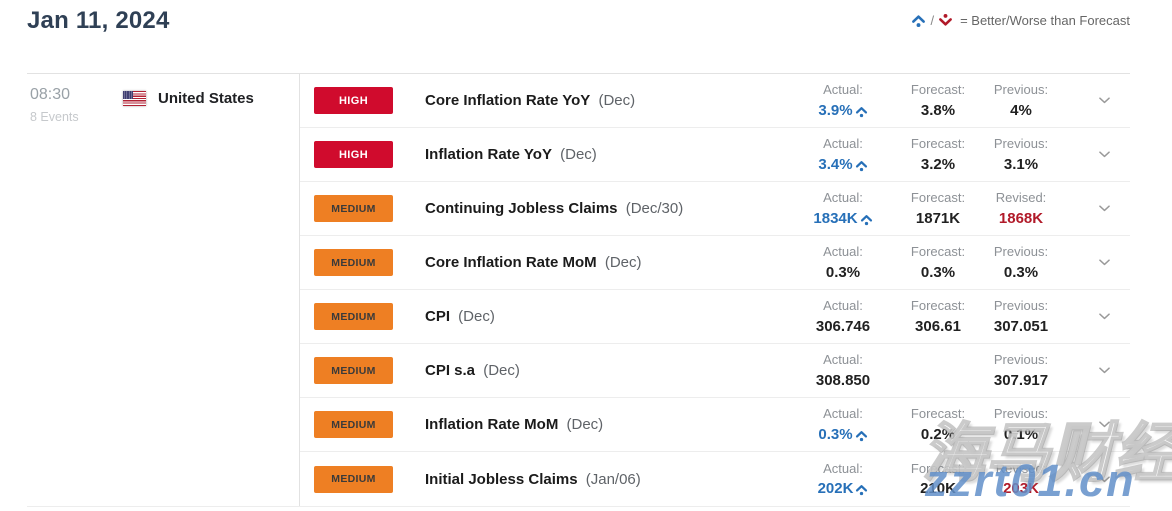 The image size is (1172, 511). What do you see at coordinates (1021, 380) in the screenshot?
I see `cell-value: 307.917` at bounding box center [1021, 380].